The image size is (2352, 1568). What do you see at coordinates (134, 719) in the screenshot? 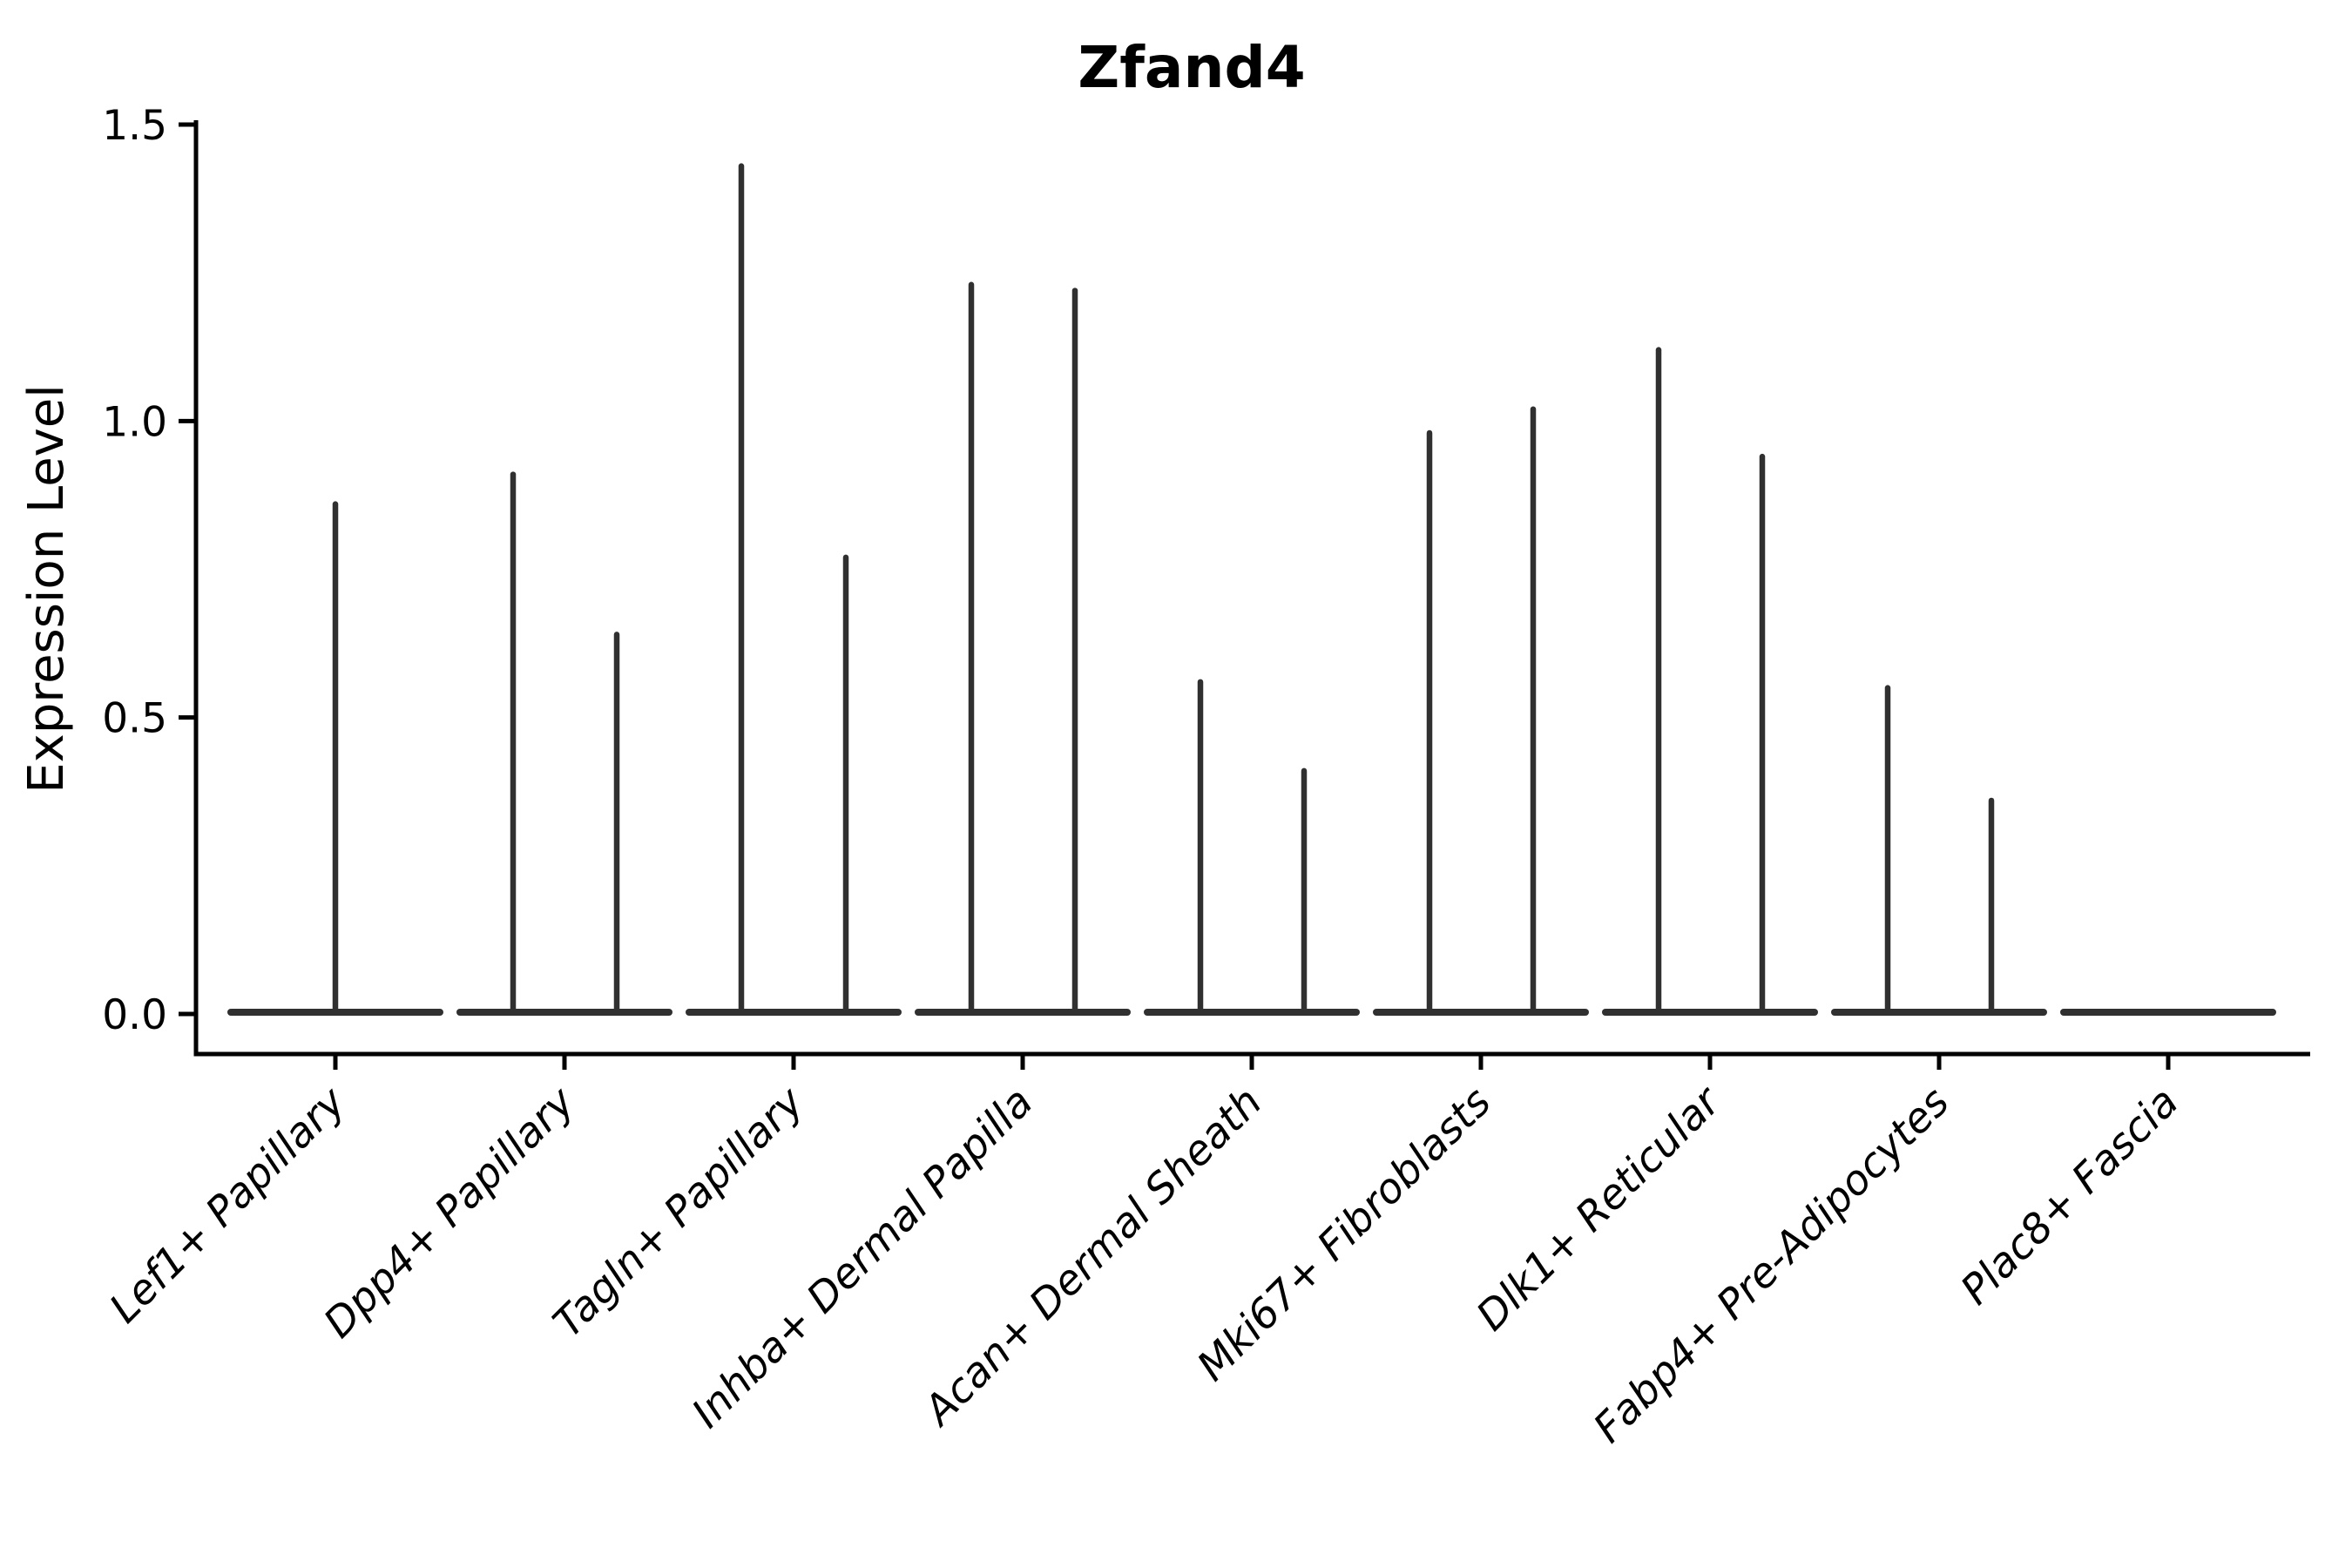
I see `y-tick-label: 0.5` at bounding box center [134, 719].